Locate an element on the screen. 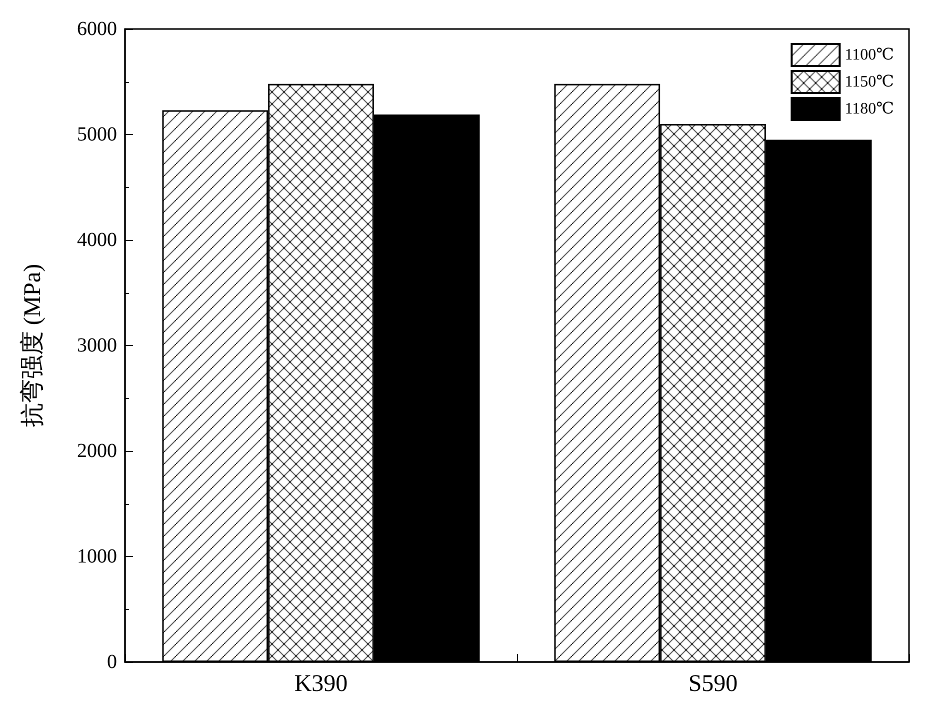  legend-label: 1180℃ is located at coordinates (869, 109).